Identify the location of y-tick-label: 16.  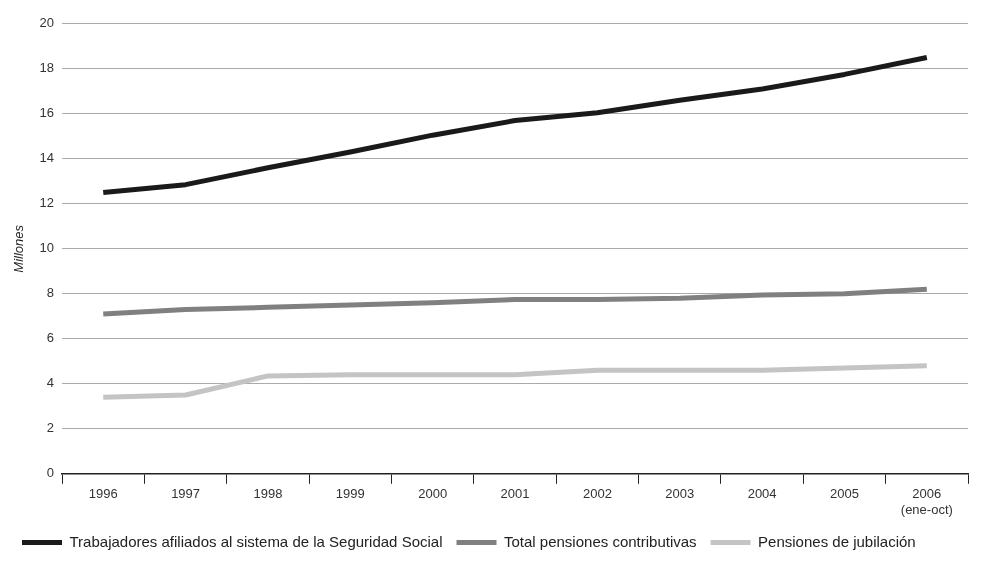
(47, 113).